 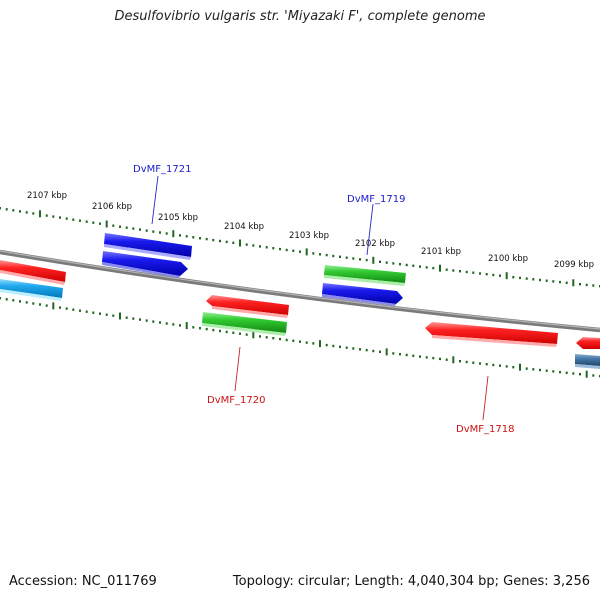 What do you see at coordinates (244, 227) in the screenshot?
I see `kbp-label-2104: 2104 kbp` at bounding box center [244, 227].